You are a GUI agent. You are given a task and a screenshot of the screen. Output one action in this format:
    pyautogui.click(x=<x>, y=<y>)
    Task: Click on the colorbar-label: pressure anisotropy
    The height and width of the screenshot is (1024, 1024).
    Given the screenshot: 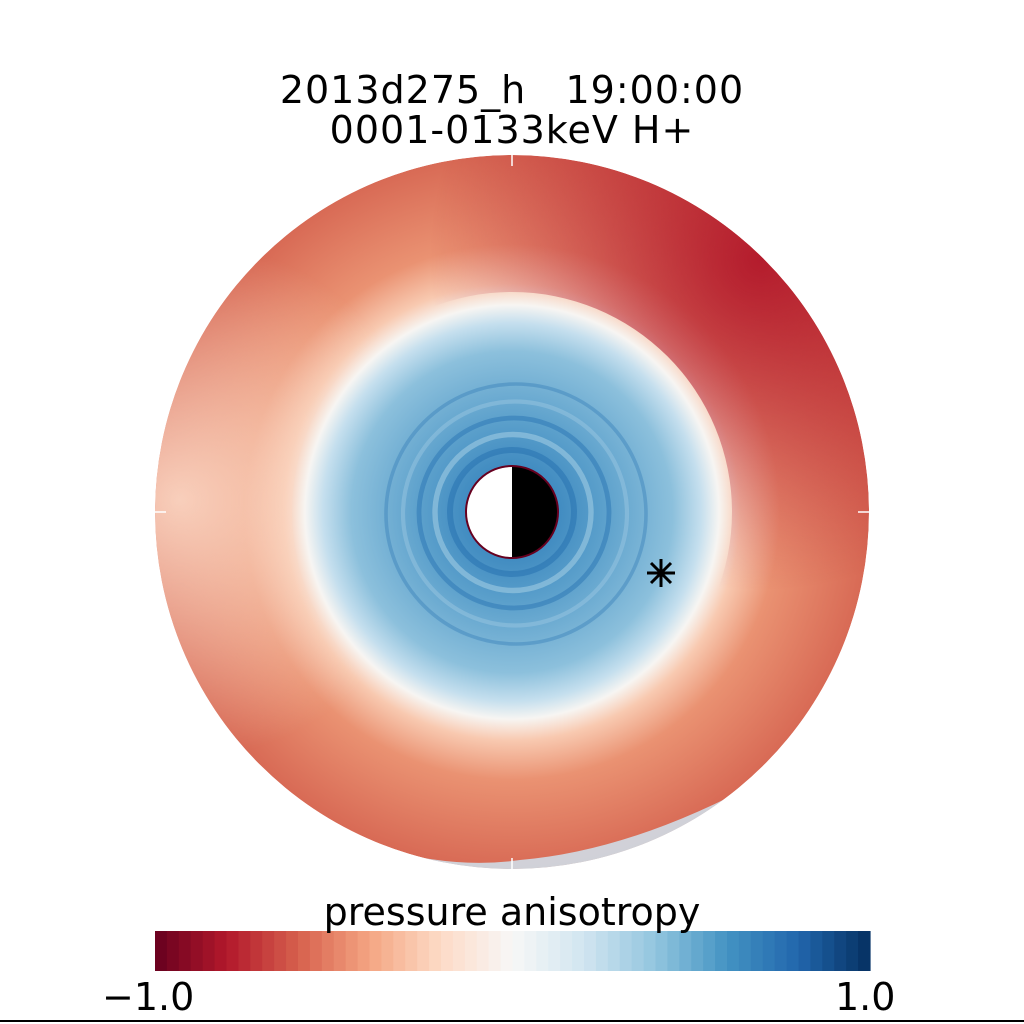 What is the action you would take?
    pyautogui.click(x=512, y=912)
    